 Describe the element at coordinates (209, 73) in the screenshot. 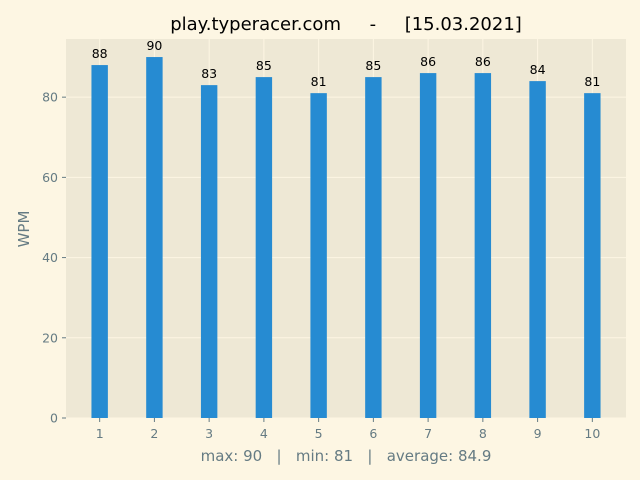

I see `bar-value-label: 83` at that location.